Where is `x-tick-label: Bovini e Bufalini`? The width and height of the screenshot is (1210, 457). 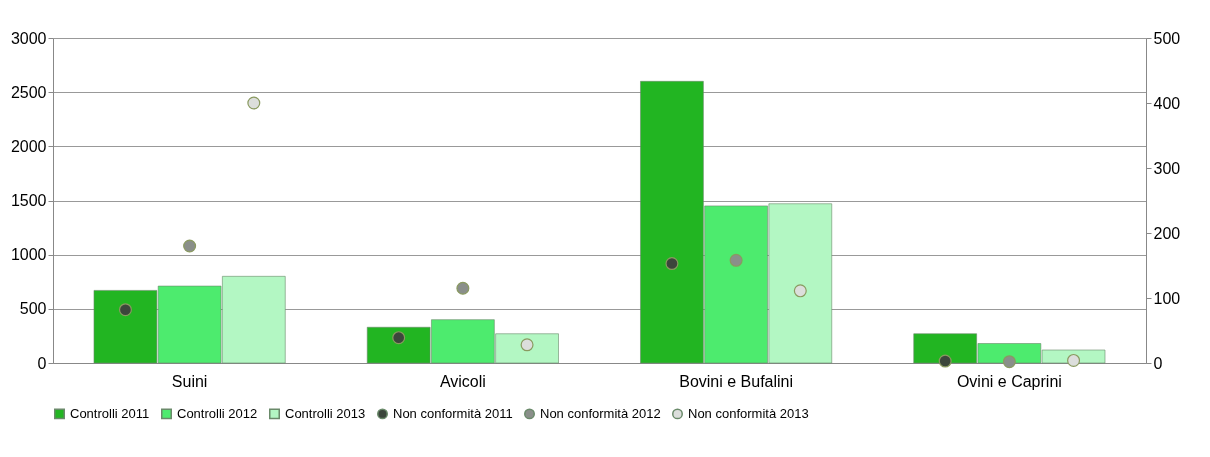 x-tick-label: Bovini e Bufalini is located at coordinates (736, 381).